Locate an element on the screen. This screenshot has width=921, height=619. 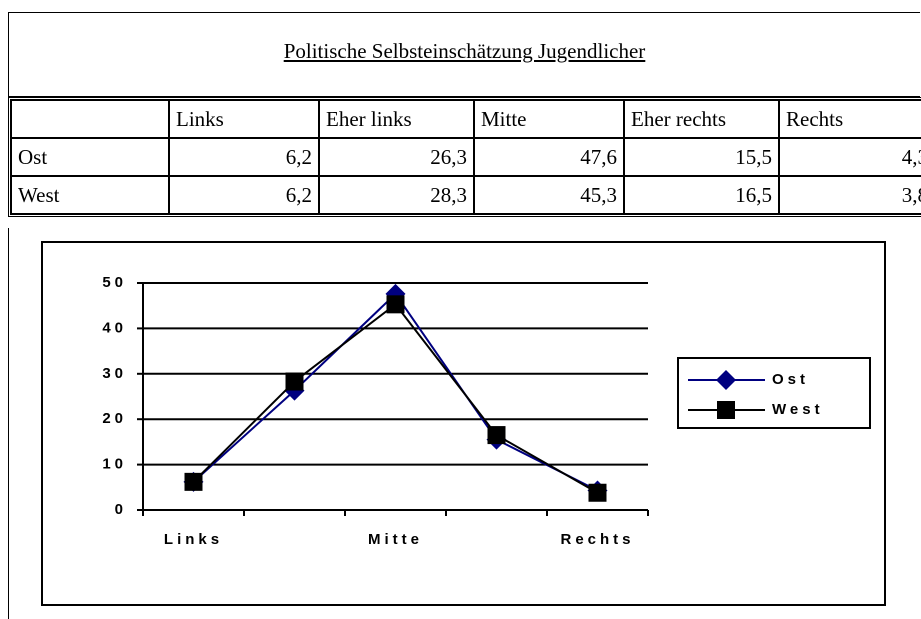
y-tick-label: 20 is located at coordinates (114, 418).